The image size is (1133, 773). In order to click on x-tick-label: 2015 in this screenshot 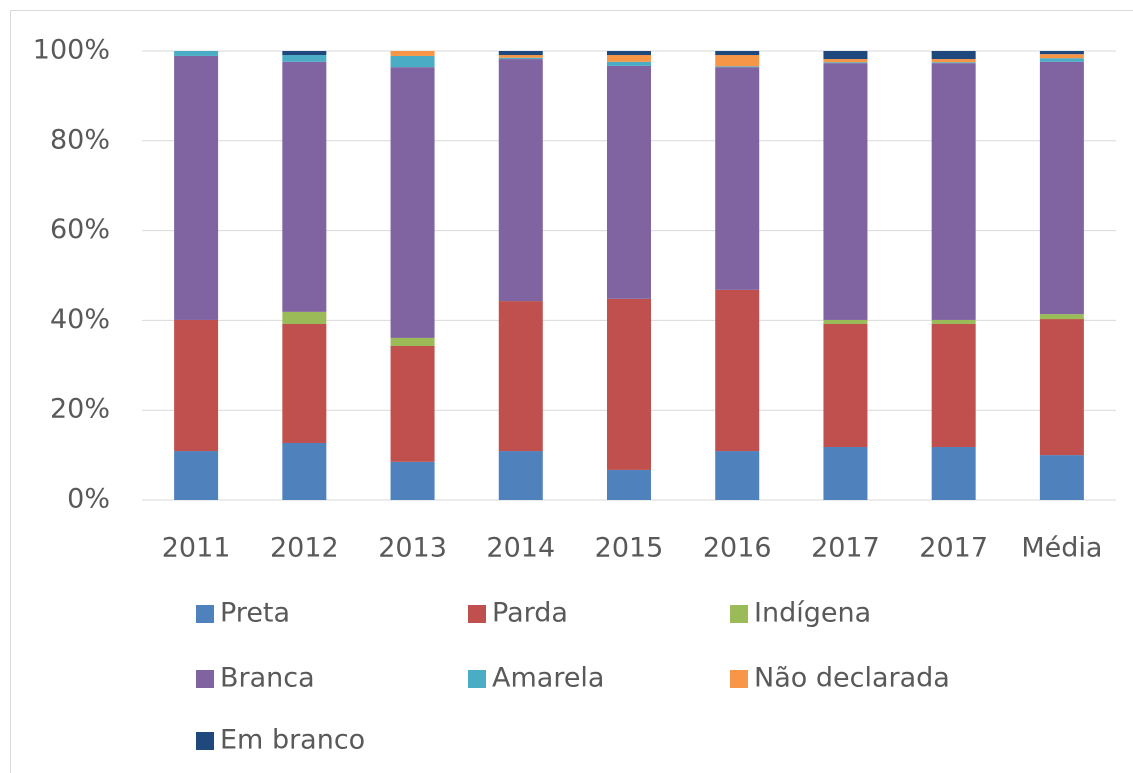, I will do `click(629, 548)`.